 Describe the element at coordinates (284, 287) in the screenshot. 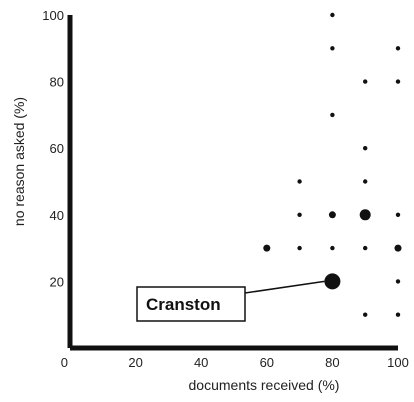

I see `annotation-leader-line` at that location.